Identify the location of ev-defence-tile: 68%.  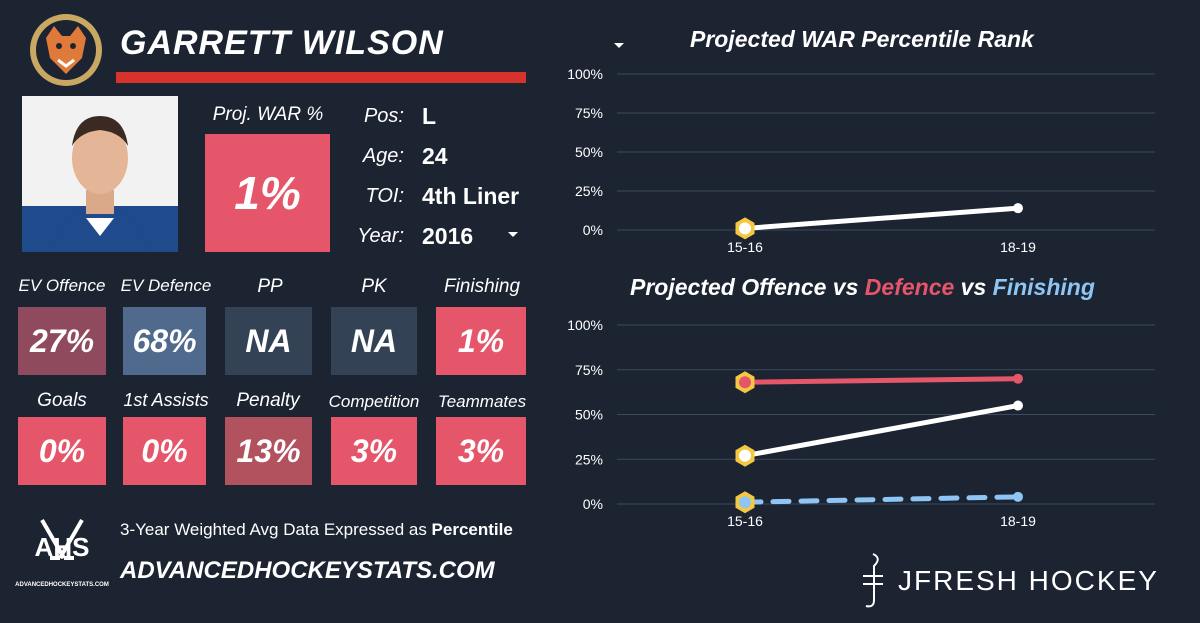
(164, 341).